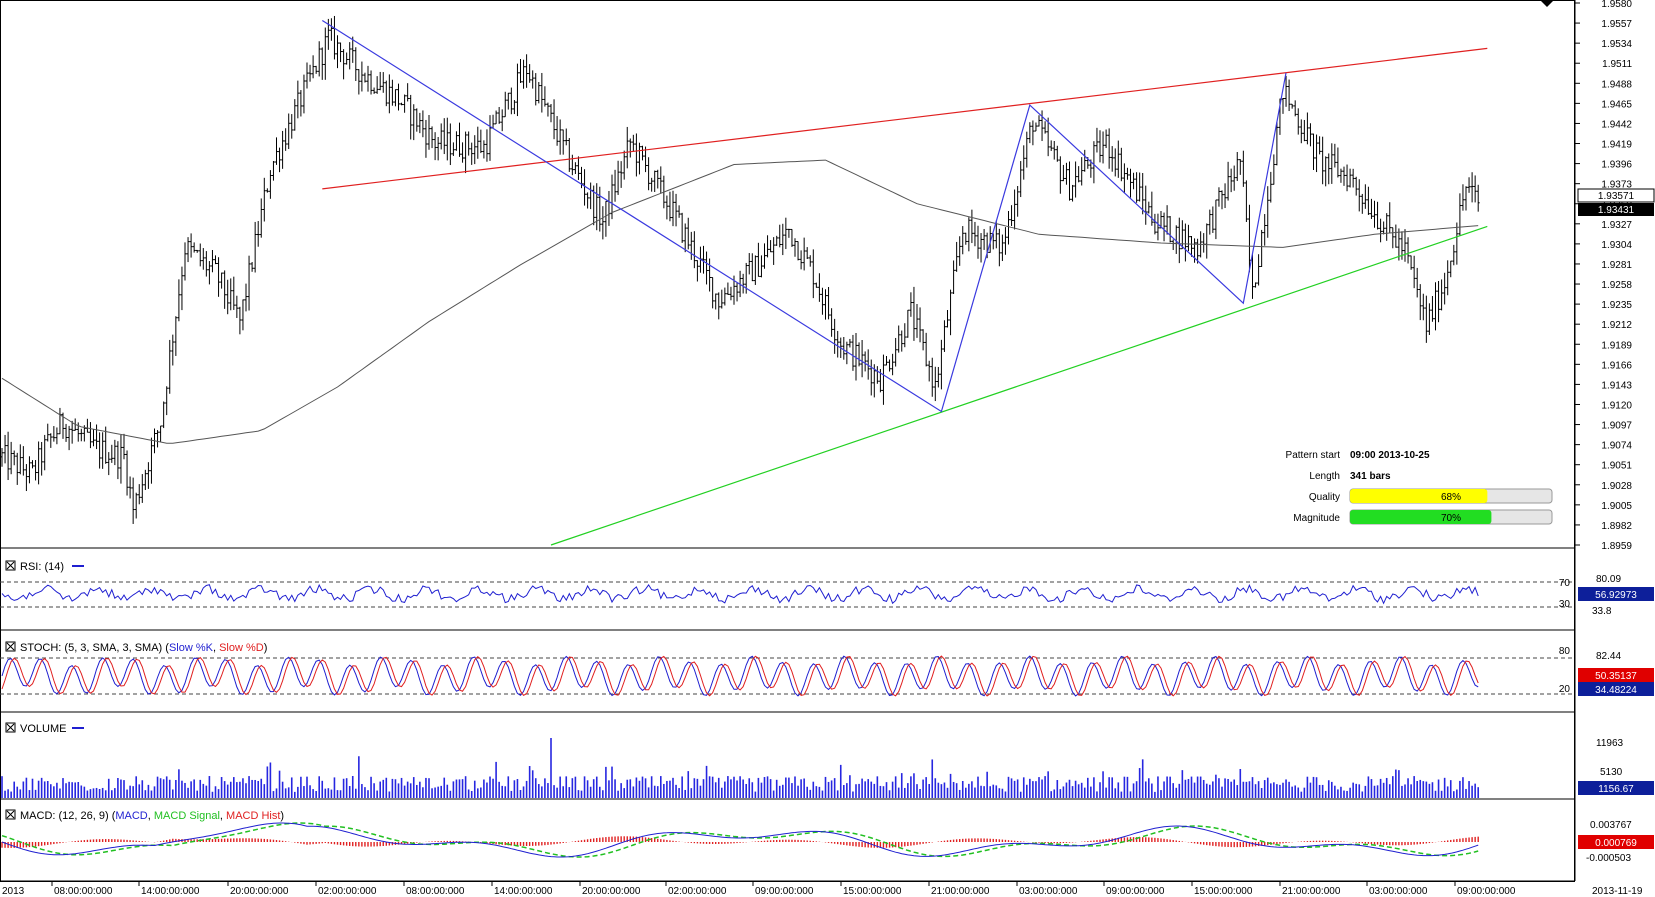 The image size is (1655, 897). Describe the element at coordinates (740, 840) in the screenshot. I see `macd-line` at that location.